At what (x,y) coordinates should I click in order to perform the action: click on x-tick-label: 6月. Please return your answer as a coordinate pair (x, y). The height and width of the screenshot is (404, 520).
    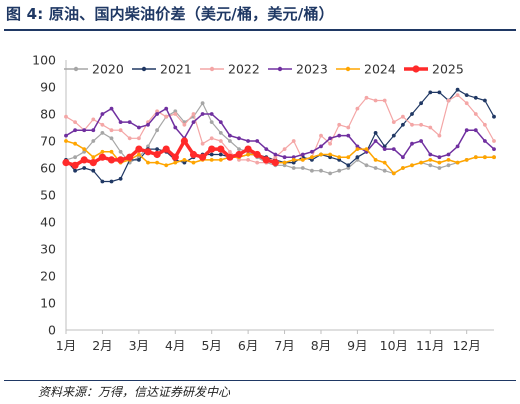
    Looking at the image, I should click on (248, 345).